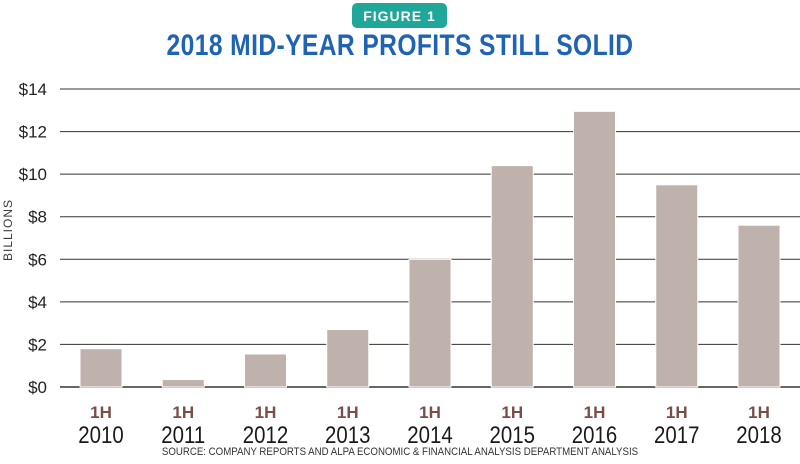 This screenshot has height=464, width=800. What do you see at coordinates (429, 434) in the screenshot?
I see `x-tick-year: 2014` at bounding box center [429, 434].